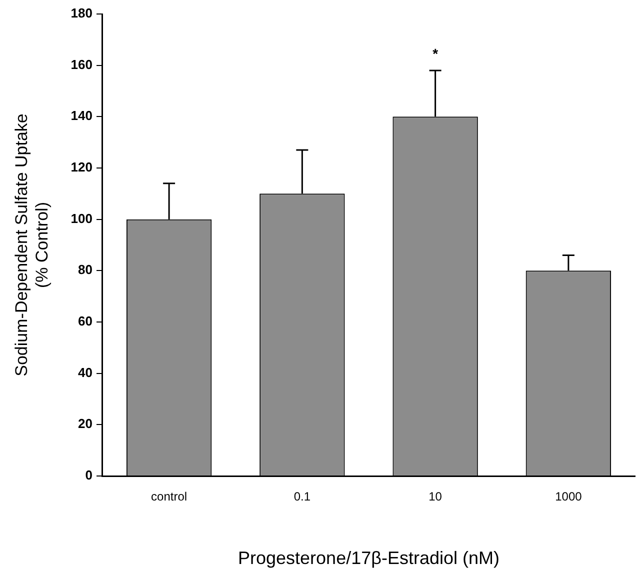 This screenshot has height=582, width=639. What do you see at coordinates (85, 321) in the screenshot?
I see `y-tick-label: 60` at bounding box center [85, 321].